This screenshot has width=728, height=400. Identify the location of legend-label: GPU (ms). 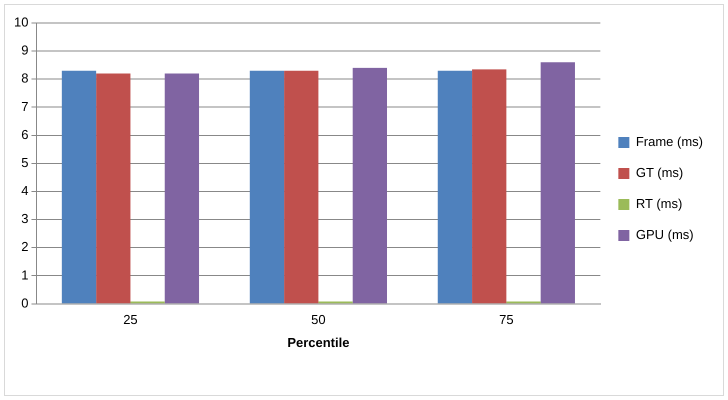
(665, 234).